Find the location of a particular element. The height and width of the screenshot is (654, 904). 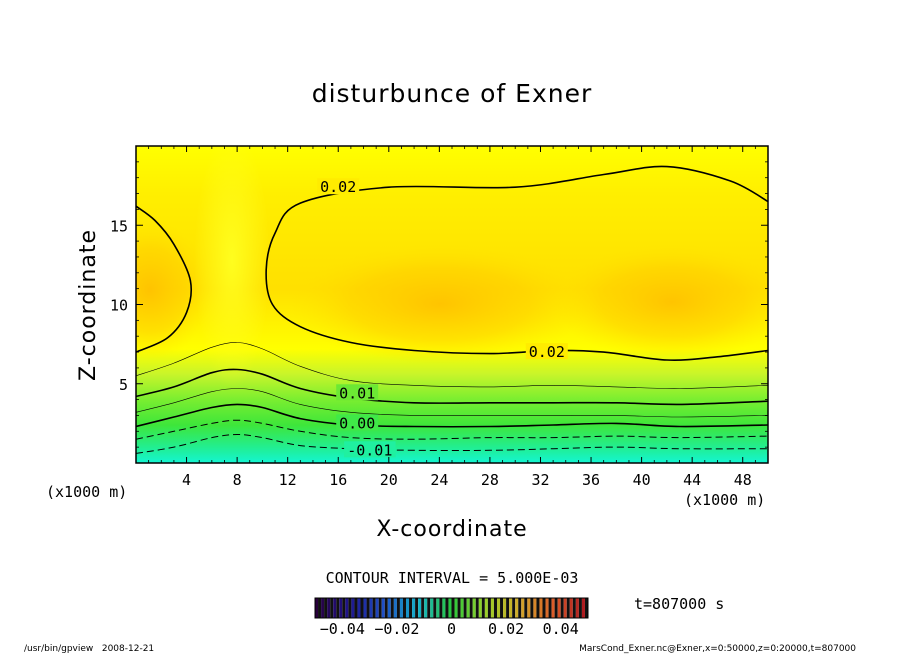

y-tick-label: 5 is located at coordinates (123, 385).